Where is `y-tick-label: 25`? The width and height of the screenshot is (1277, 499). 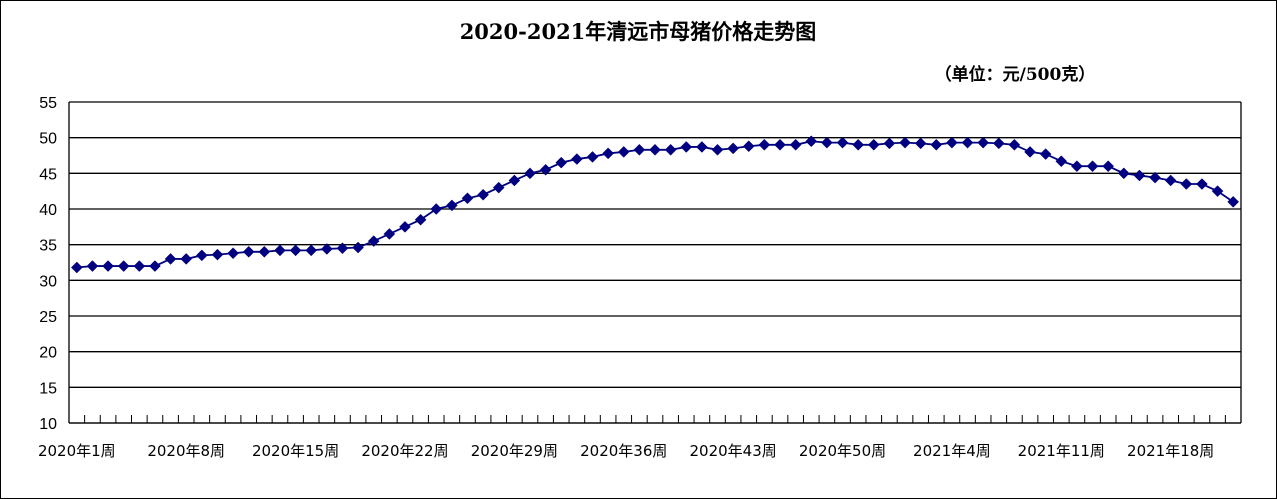
y-tick-label: 25 is located at coordinates (48, 317).